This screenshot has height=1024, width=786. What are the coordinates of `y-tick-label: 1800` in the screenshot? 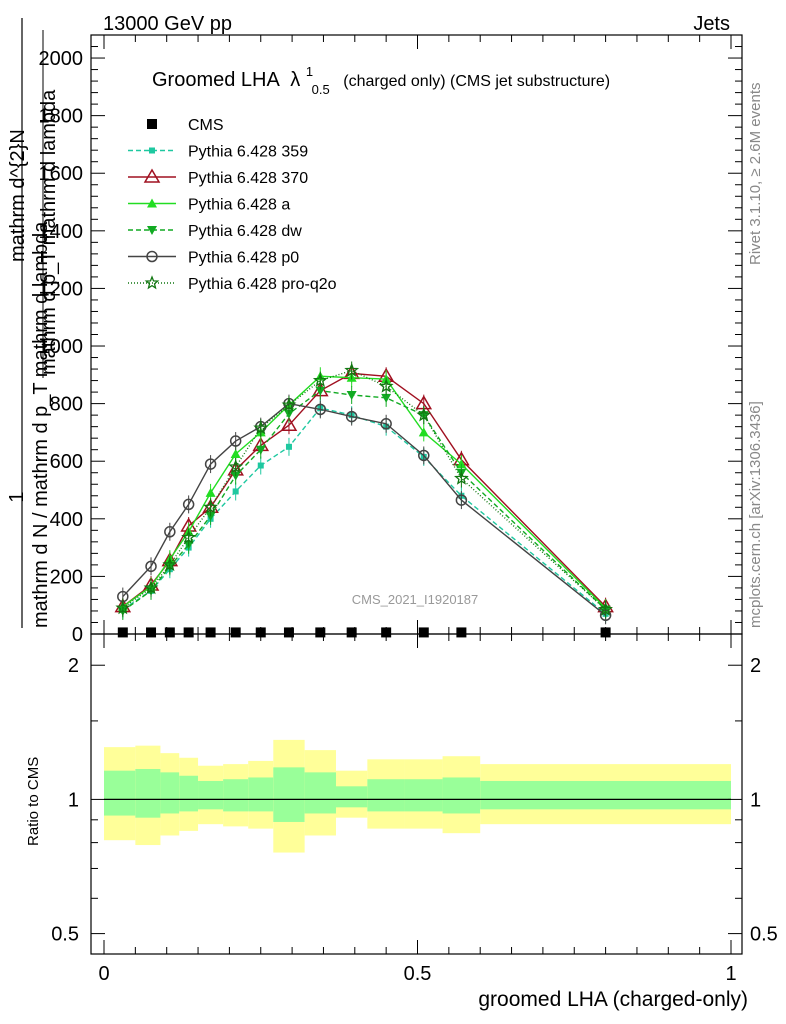 It's located at (61, 117).